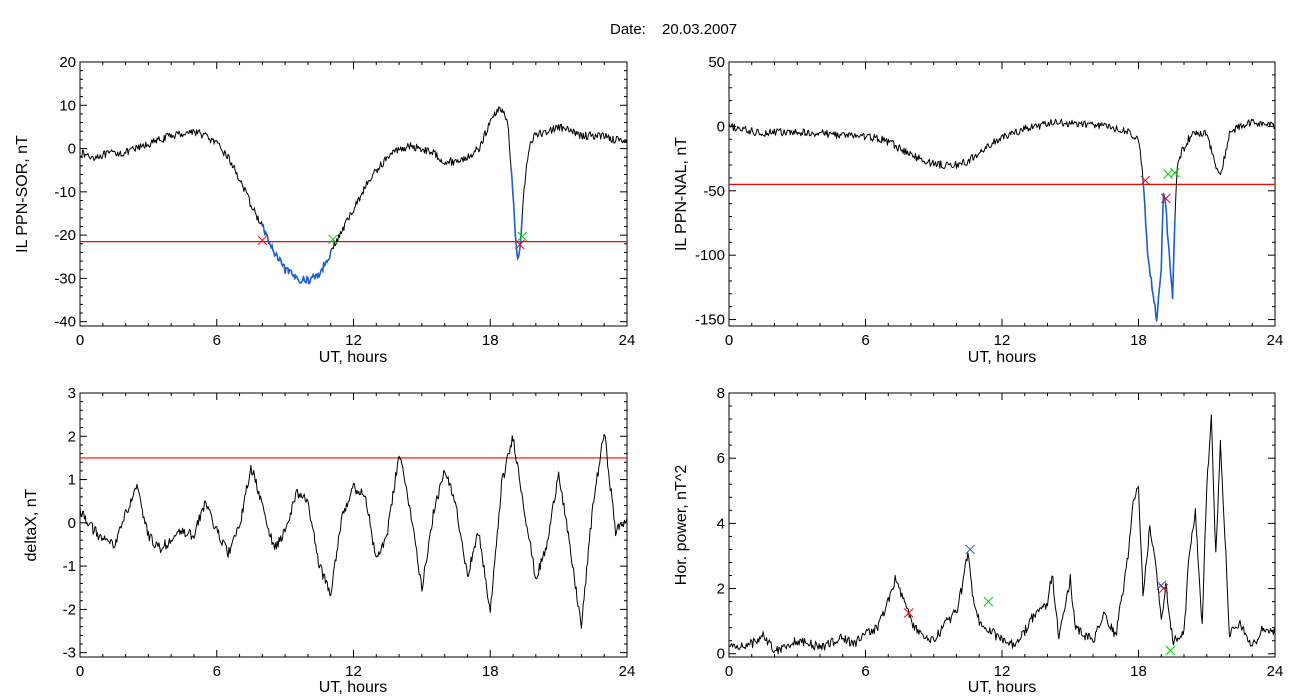 The image size is (1300, 700). Describe the element at coordinates (69, 653) in the screenshot. I see `ytick-label: -3` at that location.